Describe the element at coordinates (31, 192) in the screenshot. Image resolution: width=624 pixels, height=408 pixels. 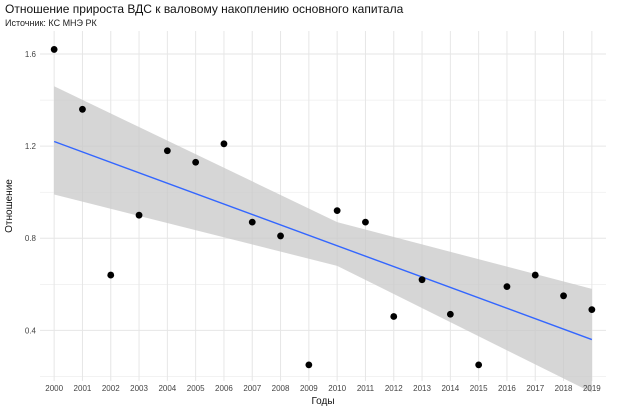
I see `y-axis-ticks: 0.4 0.8 1.2 1.6` at that location.